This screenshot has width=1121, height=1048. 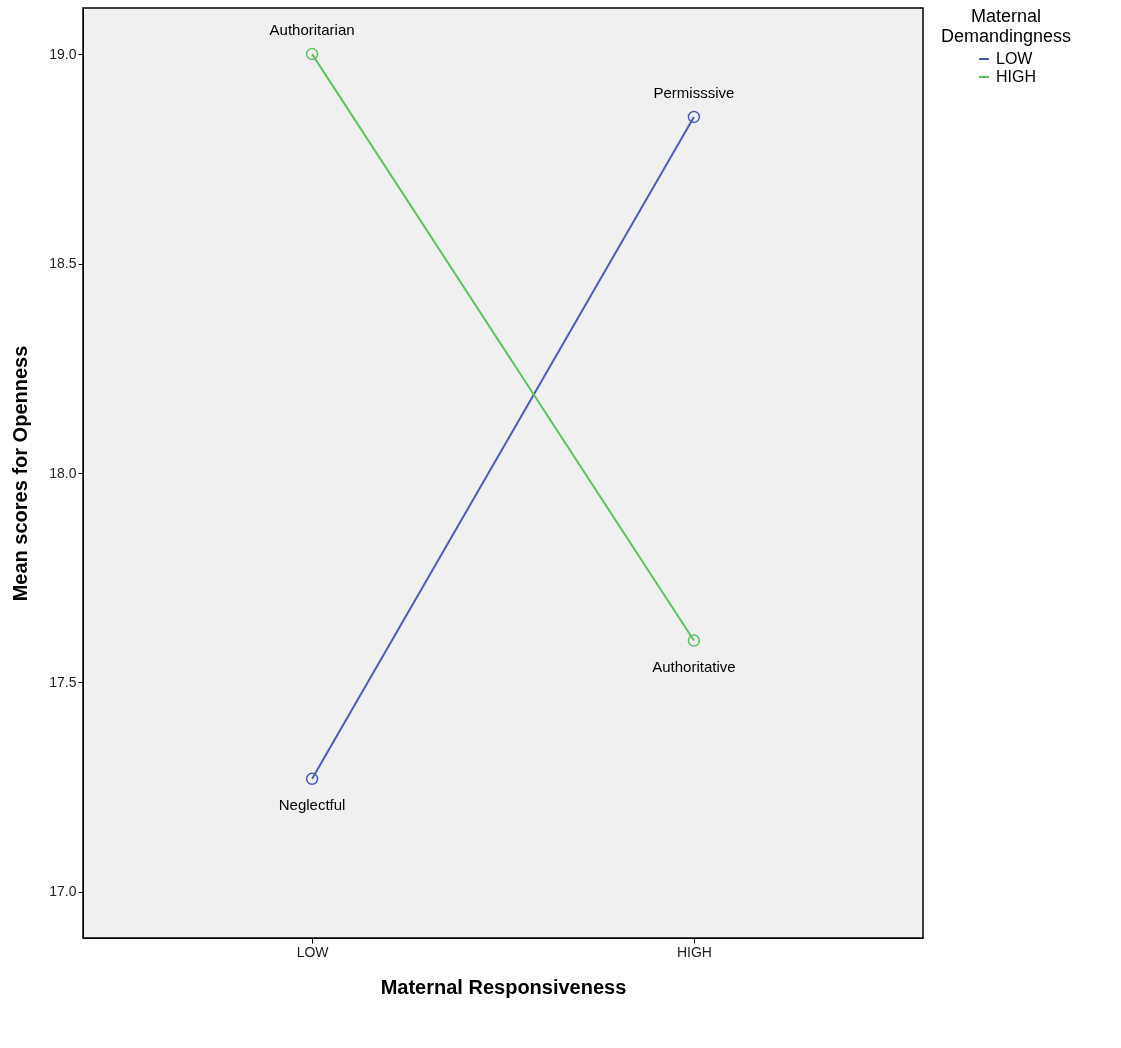 What do you see at coordinates (1015, 58) in the screenshot?
I see `legend-label: LOW` at bounding box center [1015, 58].